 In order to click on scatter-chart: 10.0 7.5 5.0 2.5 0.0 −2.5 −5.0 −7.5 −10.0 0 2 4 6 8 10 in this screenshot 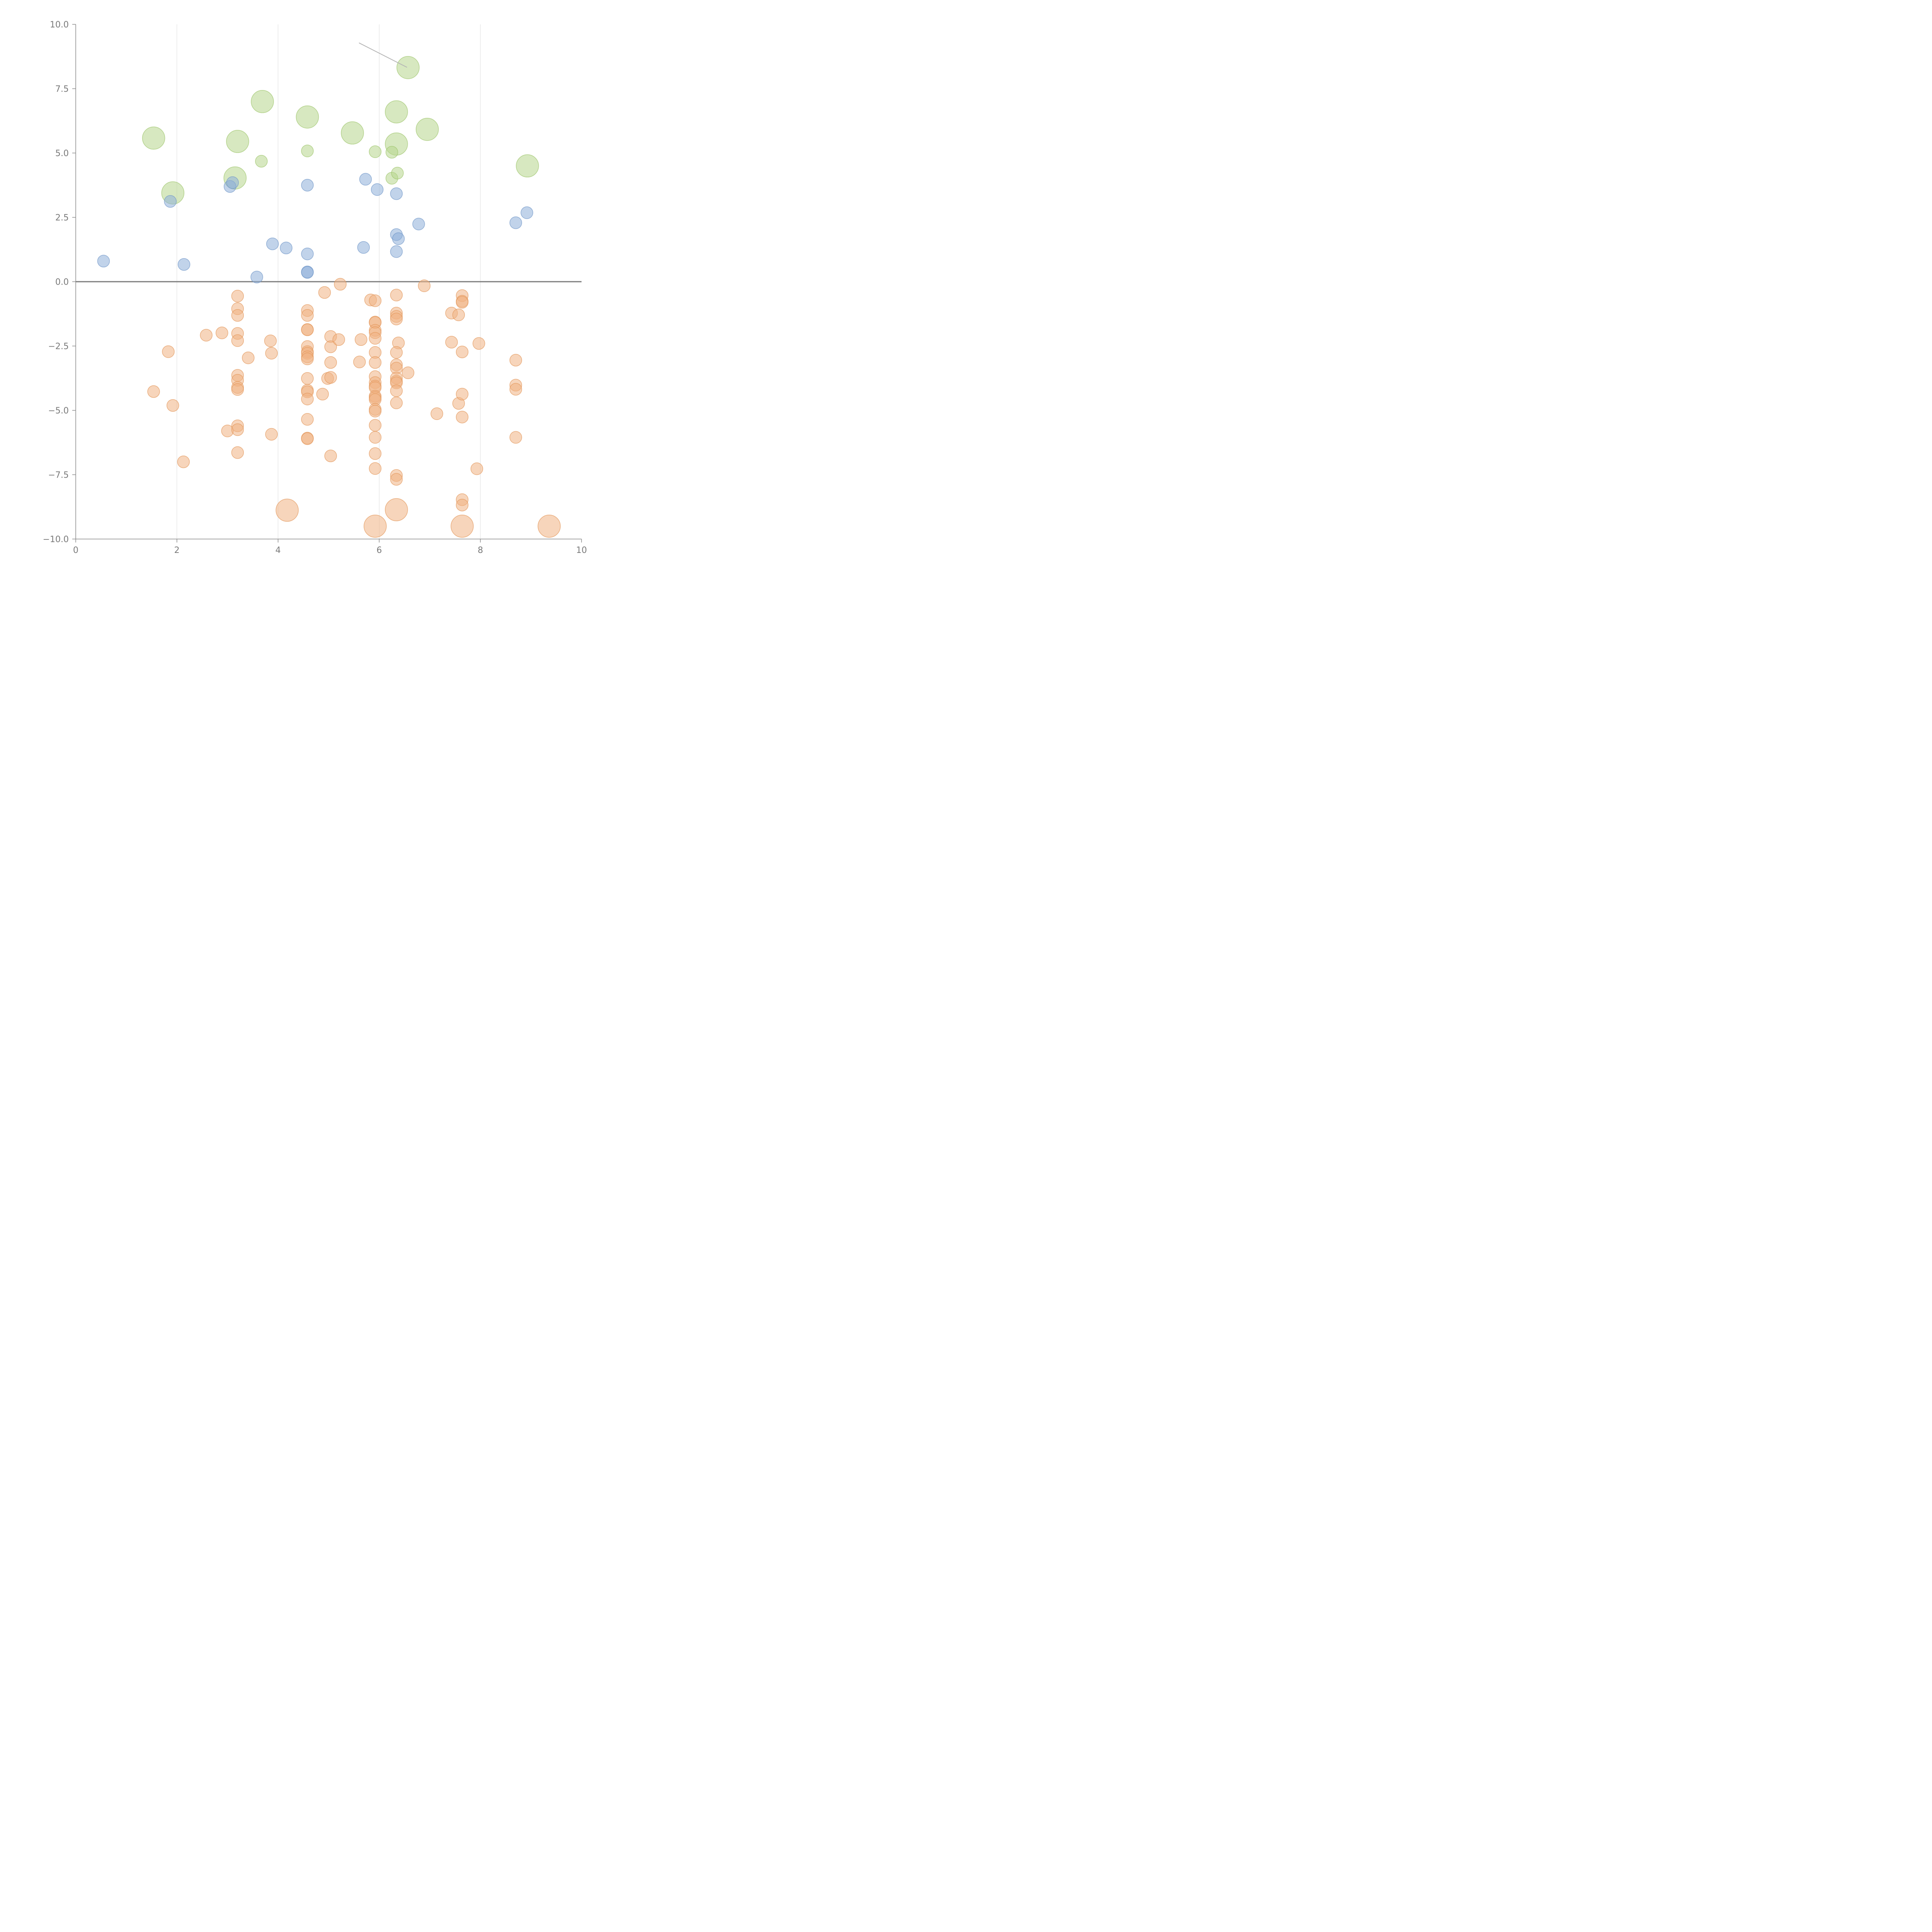, I will do `click(303, 303)`.